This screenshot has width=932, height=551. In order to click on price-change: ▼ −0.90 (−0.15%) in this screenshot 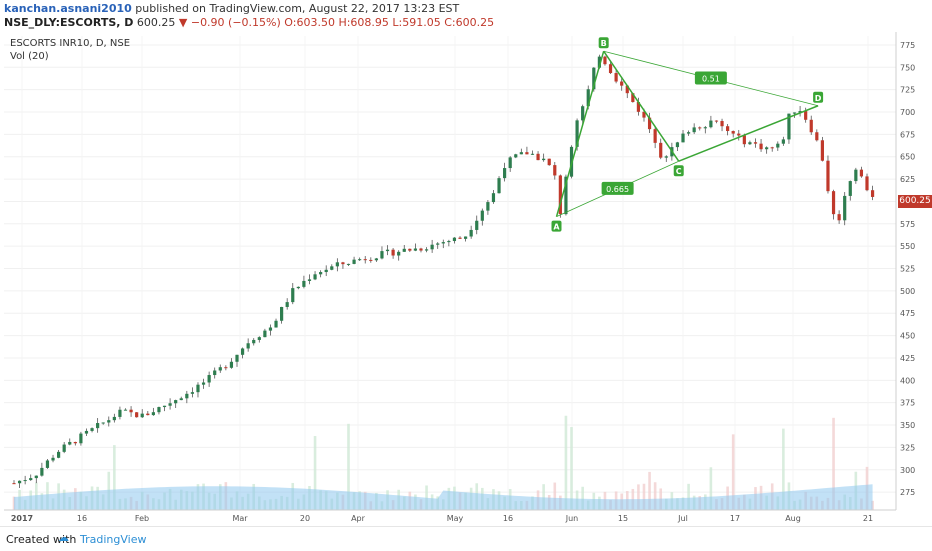, I will do `click(229, 22)`.